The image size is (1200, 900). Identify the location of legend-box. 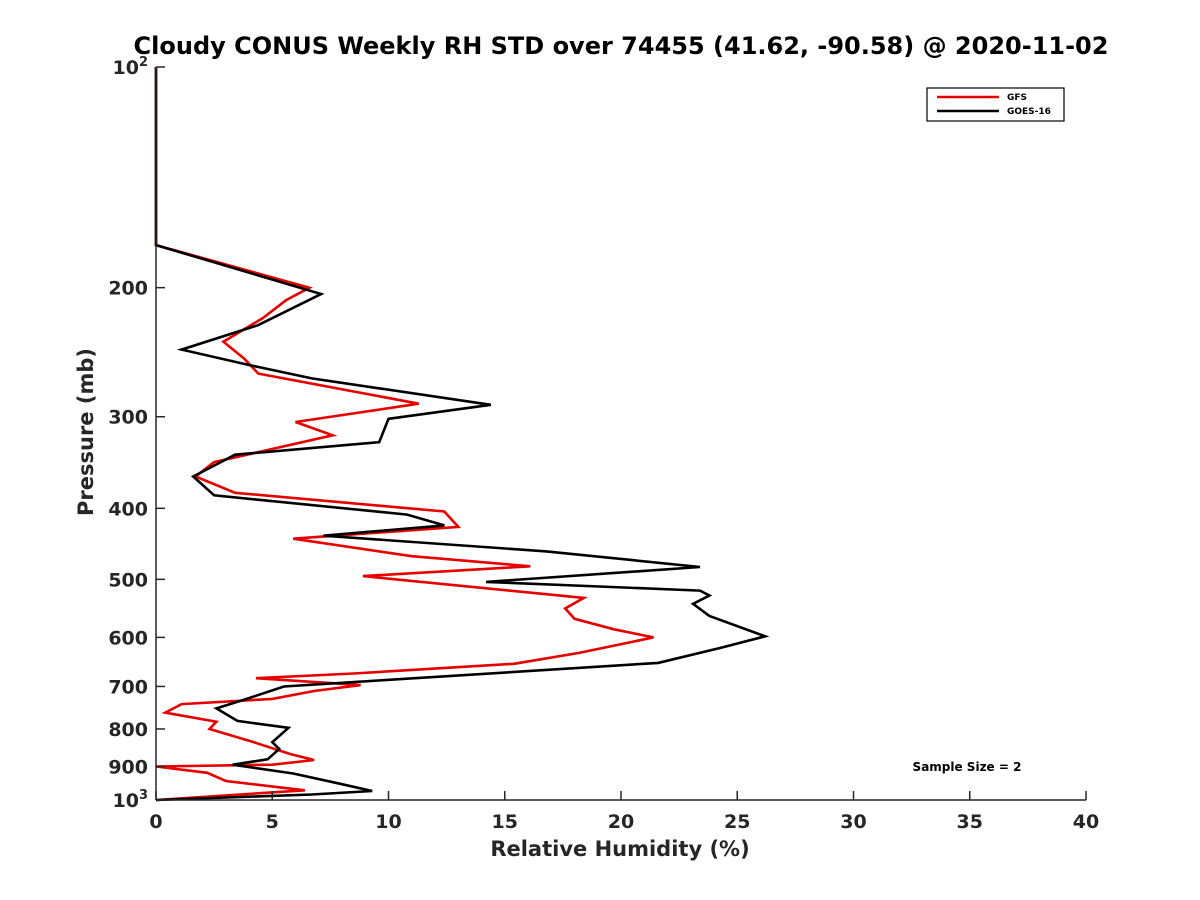
(995, 104).